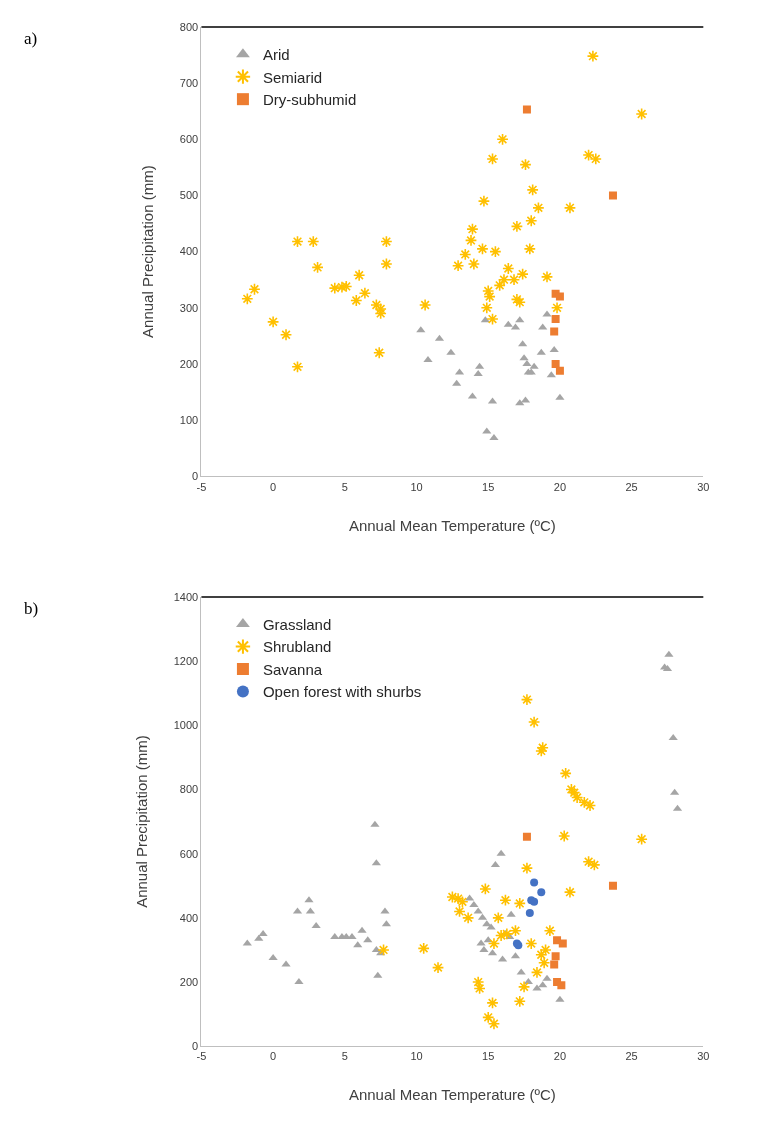 The width and height of the screenshot is (757, 1132). Describe the element at coordinates (703, 486) in the screenshot. I see `x-tick-label: 30` at that location.